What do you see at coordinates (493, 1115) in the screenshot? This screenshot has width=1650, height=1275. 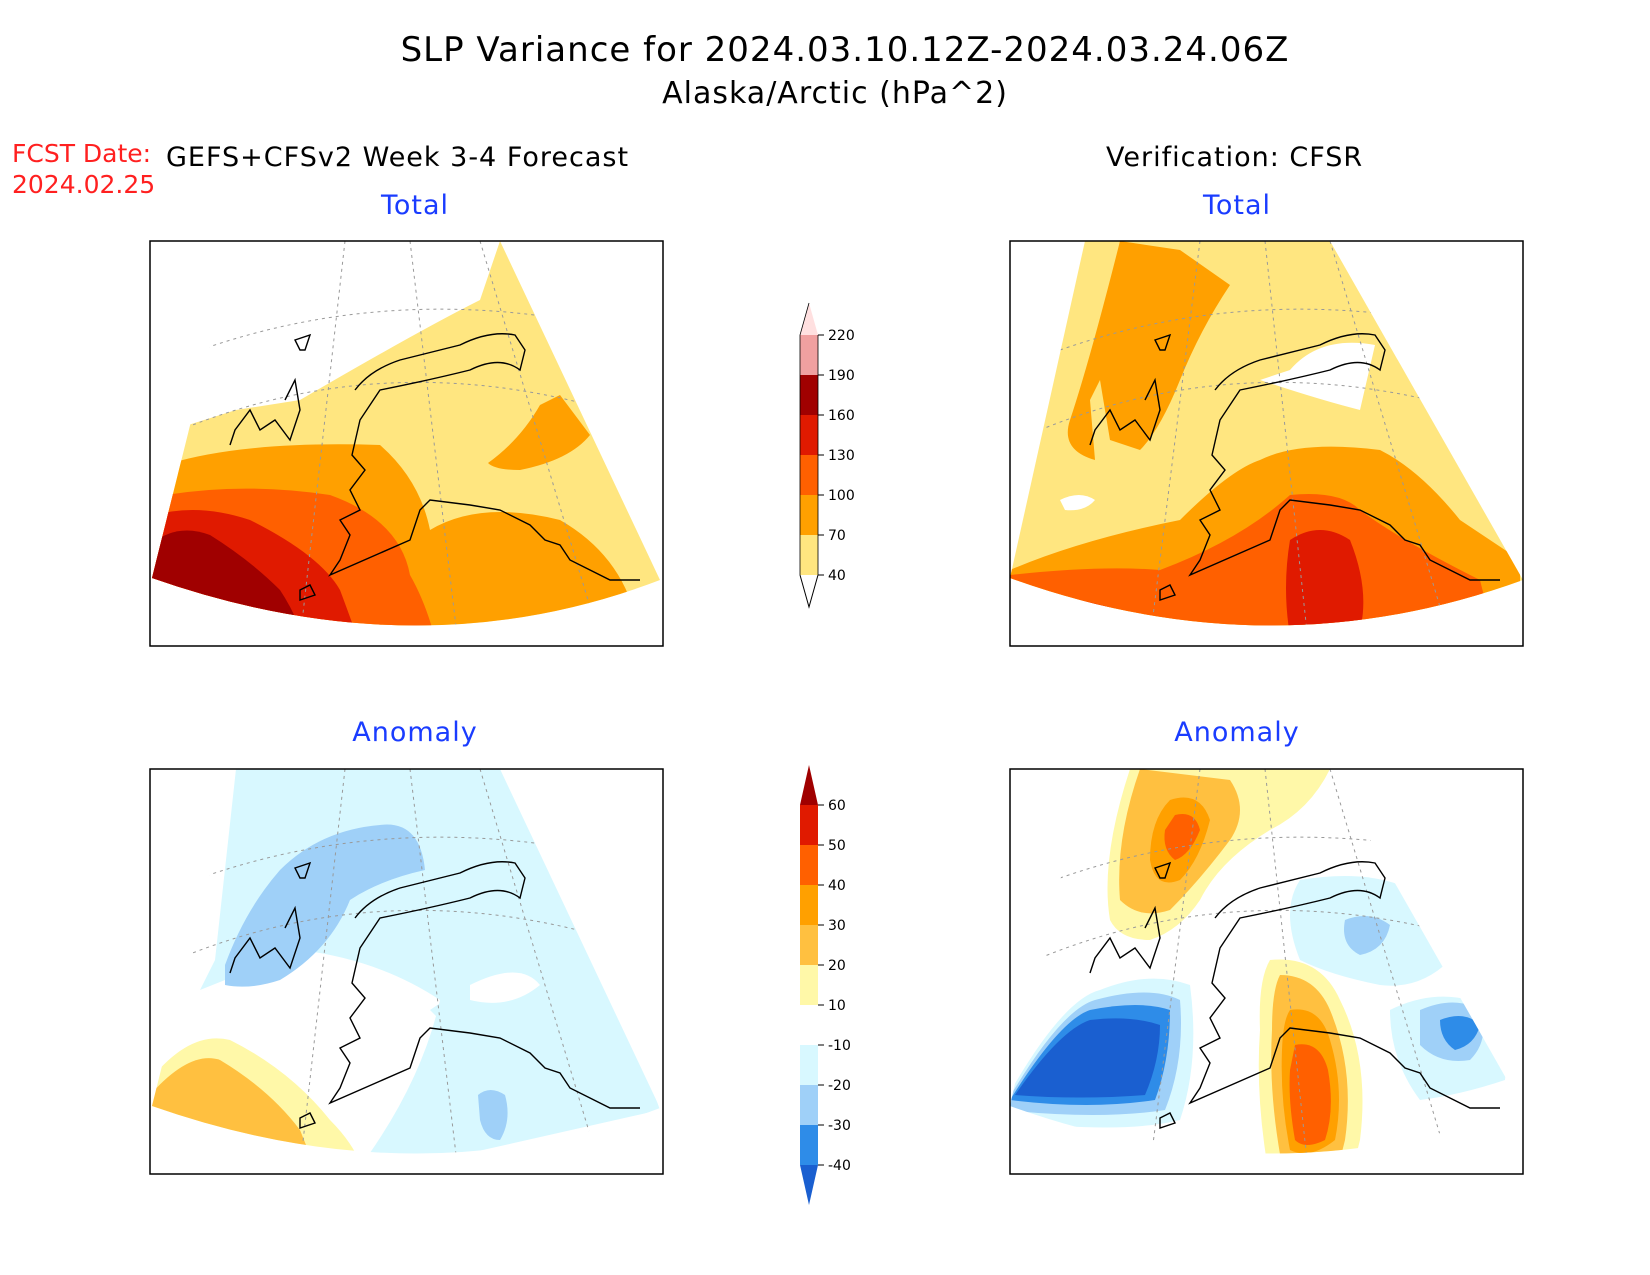 I see `contour-fill-neg20-south` at bounding box center [493, 1115].